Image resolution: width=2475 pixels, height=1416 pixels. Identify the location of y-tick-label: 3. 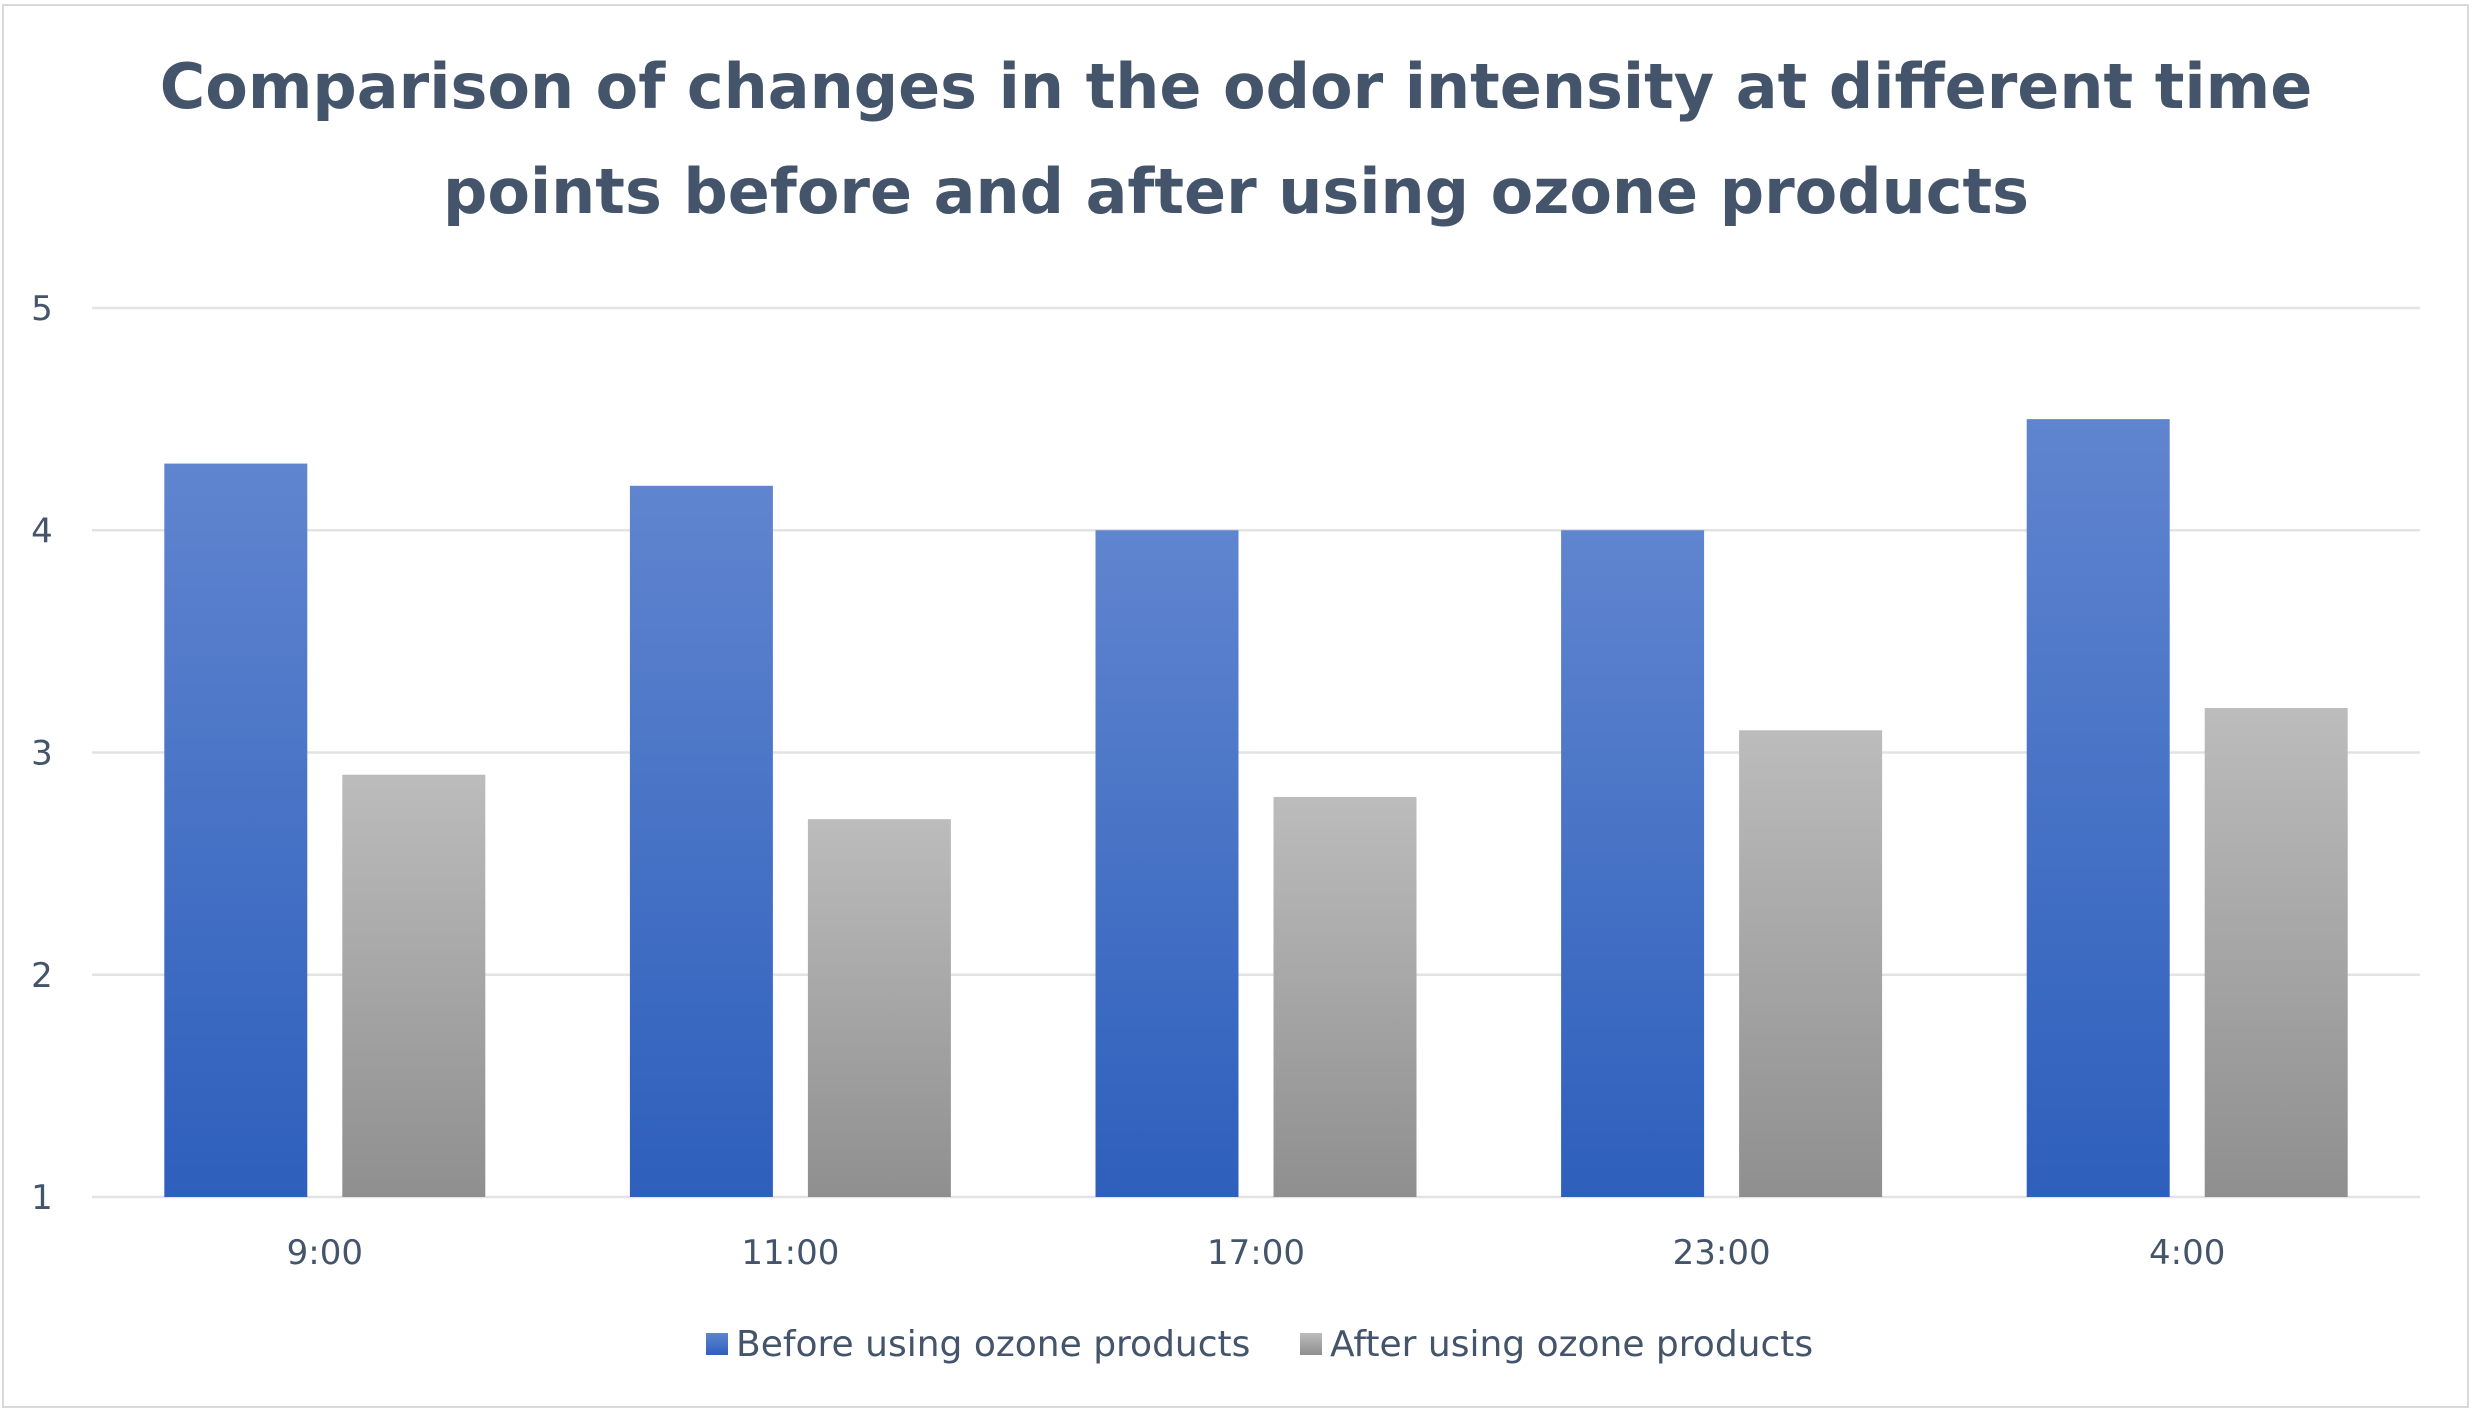
(42, 754).